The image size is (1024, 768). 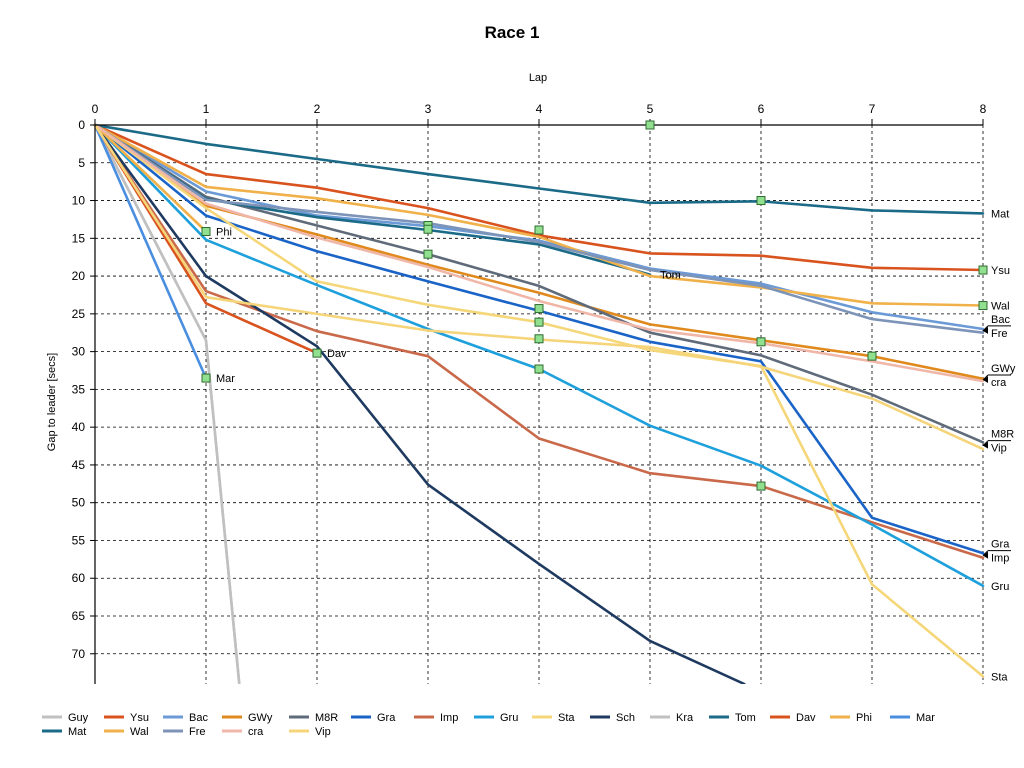 I want to click on legend-label-Fre: Fre, so click(x=197, y=732).